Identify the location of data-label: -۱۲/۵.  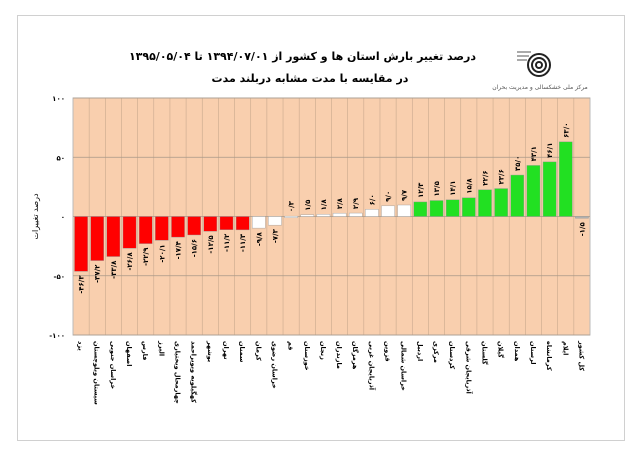
(211, 244).